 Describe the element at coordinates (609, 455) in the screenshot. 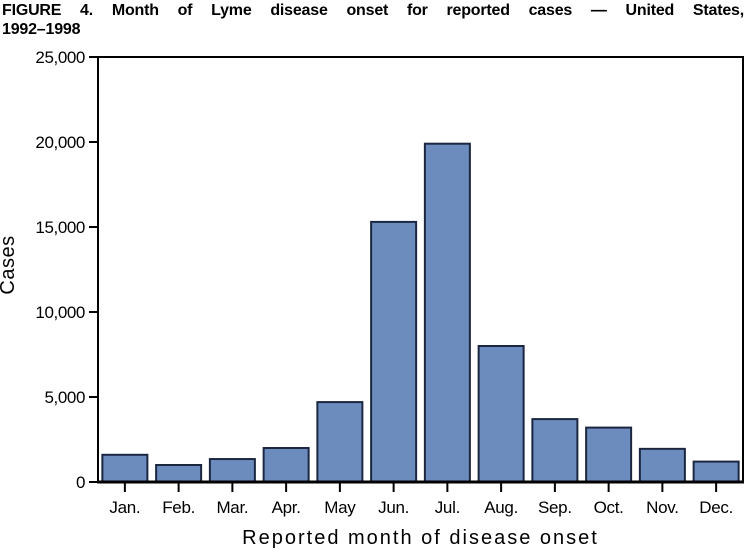

I see `bar-oct` at that location.